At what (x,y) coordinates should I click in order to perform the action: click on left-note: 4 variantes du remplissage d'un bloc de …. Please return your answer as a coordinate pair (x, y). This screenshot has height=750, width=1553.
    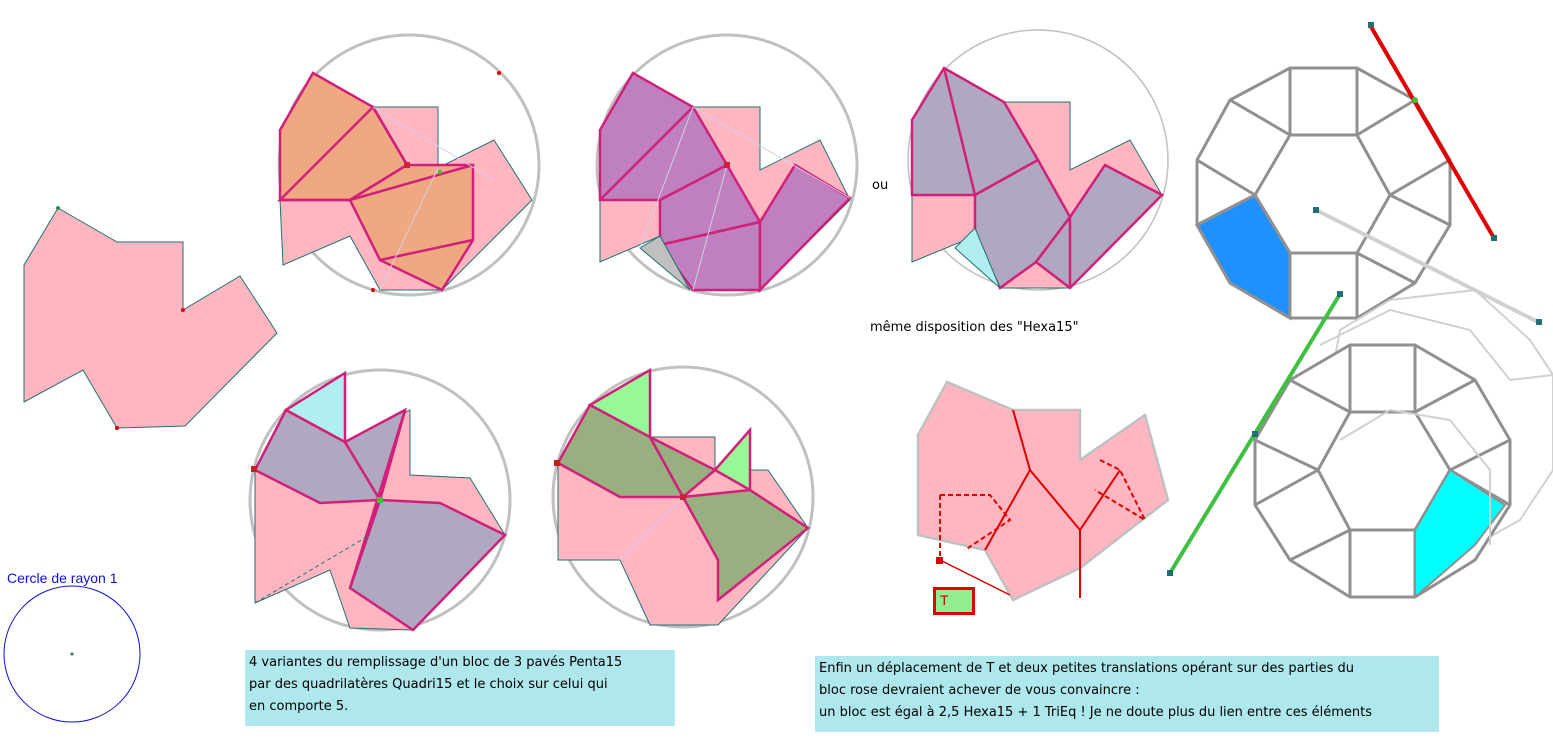
    Looking at the image, I should click on (460, 688).